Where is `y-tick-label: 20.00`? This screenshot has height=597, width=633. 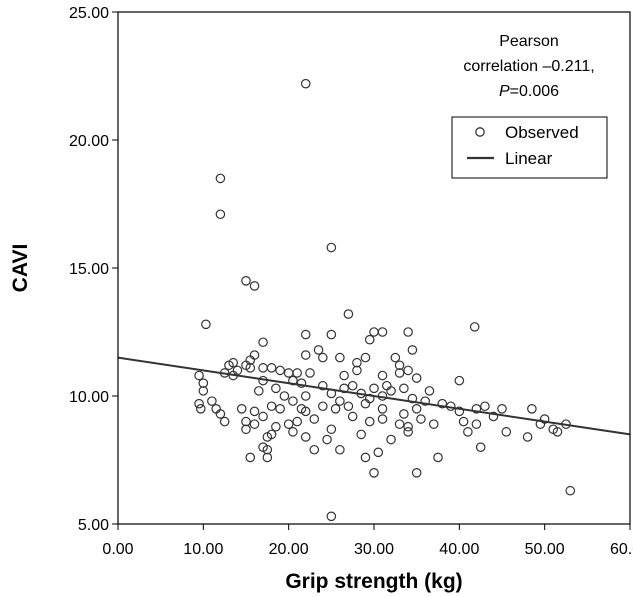
y-tick-label: 20.00 is located at coordinates (89, 141).